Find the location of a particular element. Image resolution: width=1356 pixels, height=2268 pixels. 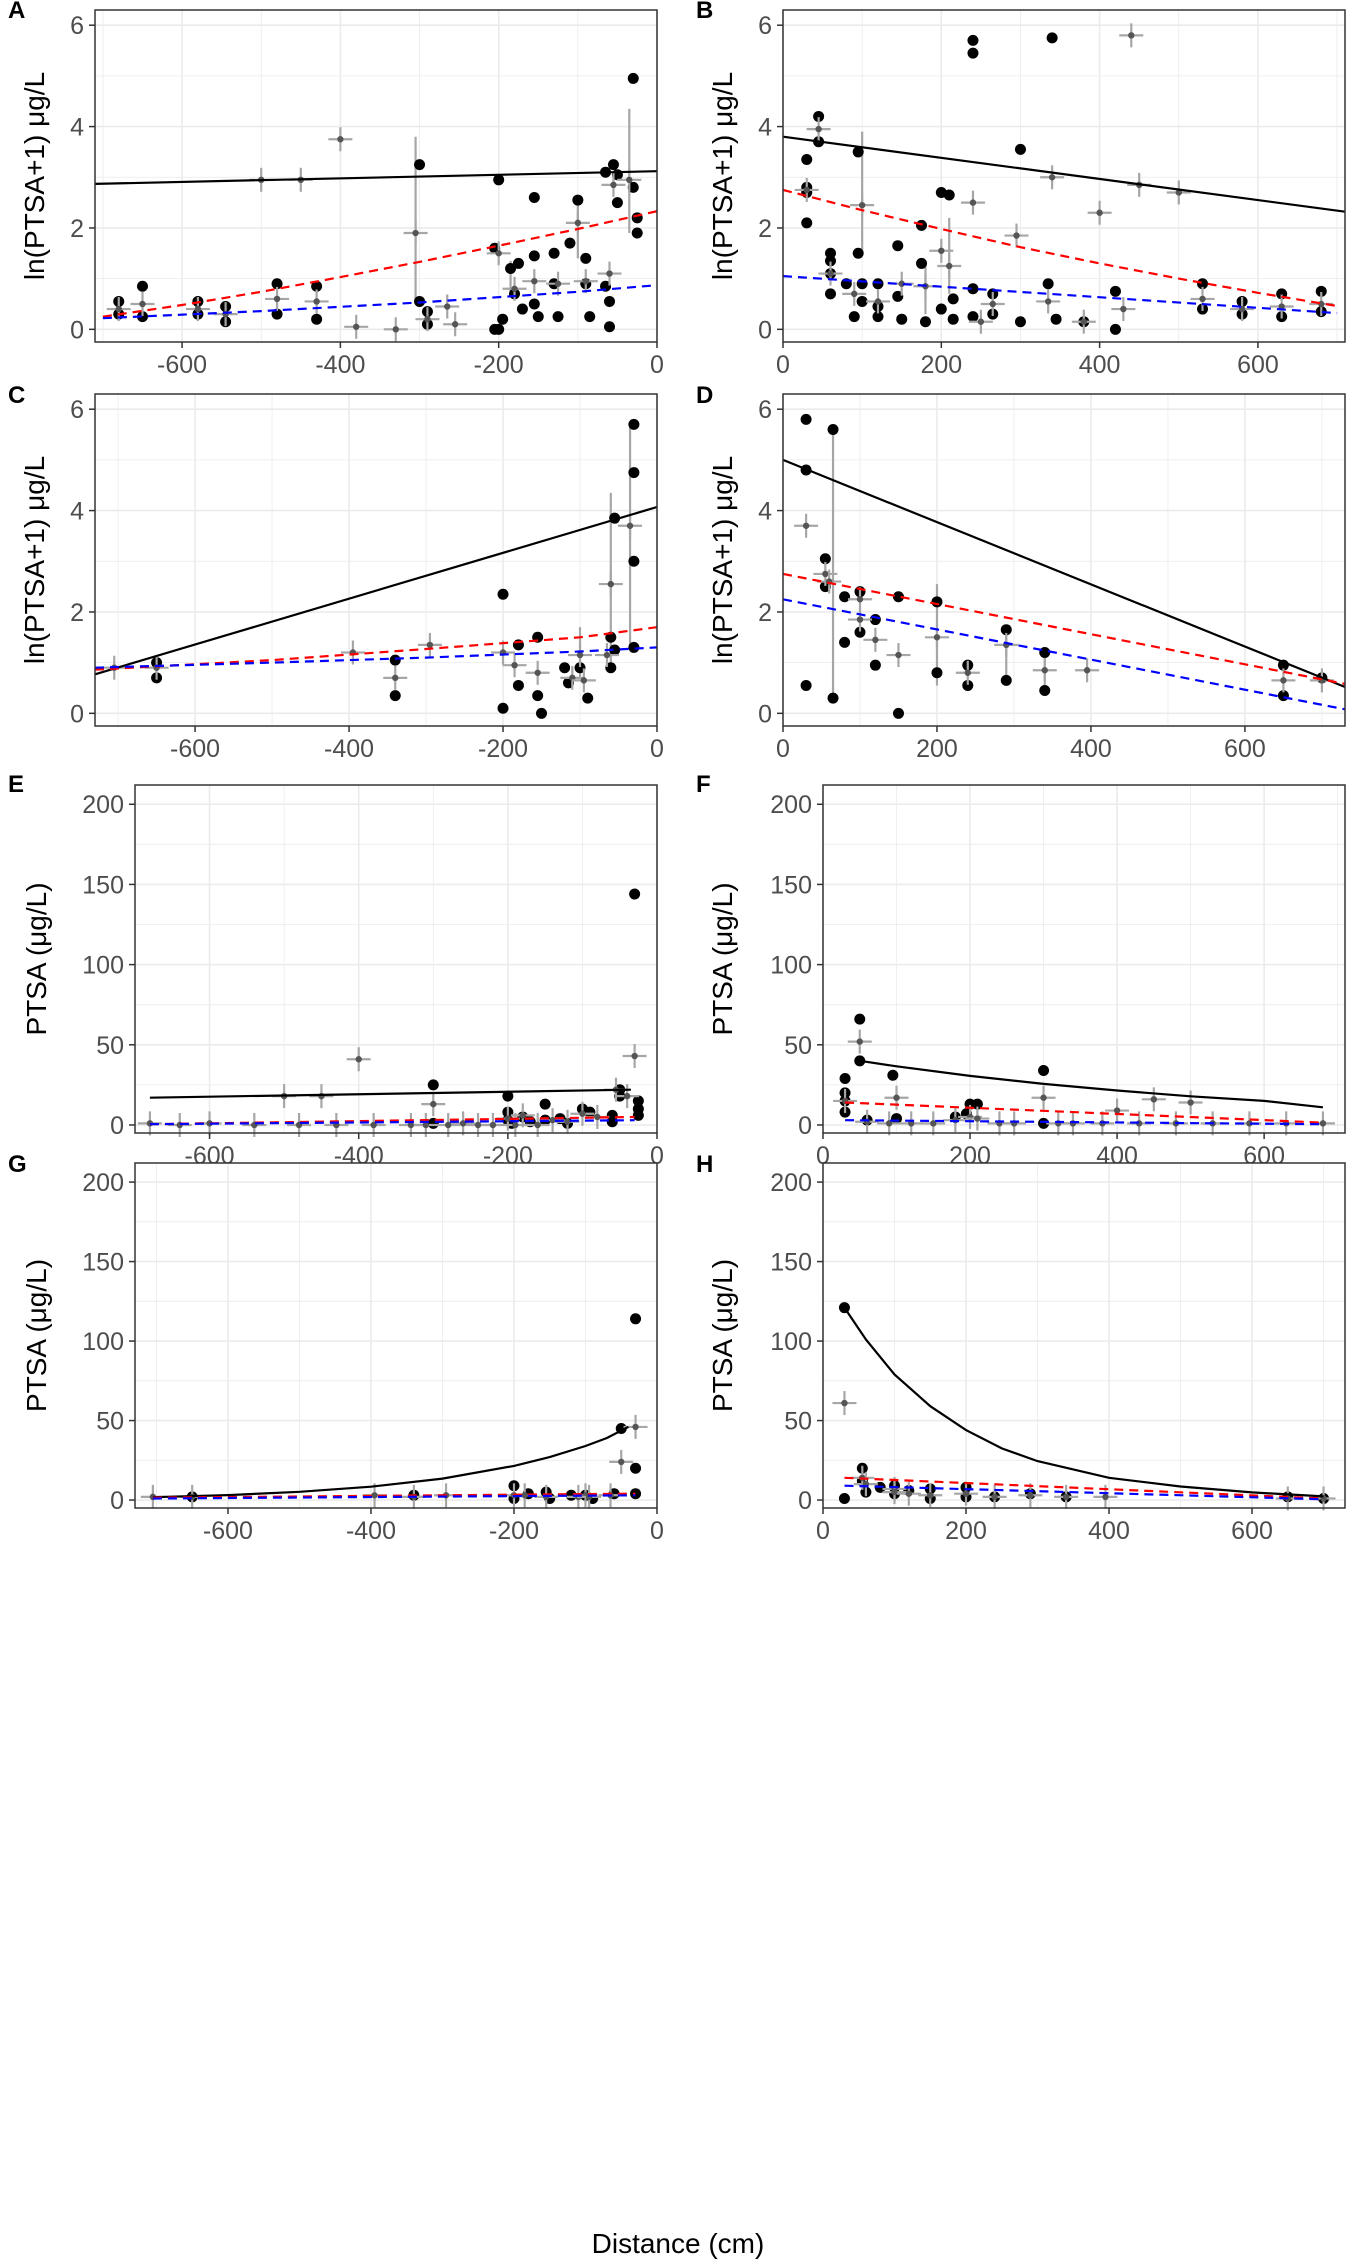

y-tick-label: 150 is located at coordinates (103, 1263).